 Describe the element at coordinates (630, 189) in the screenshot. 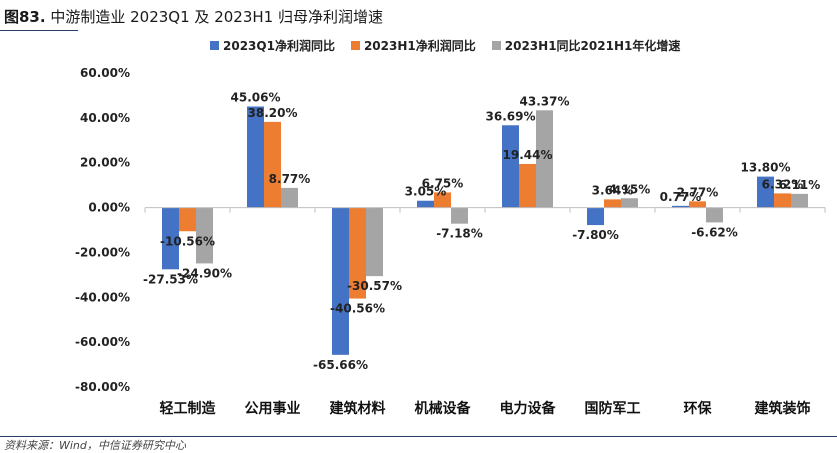

I see `data-label: 4.15%` at that location.